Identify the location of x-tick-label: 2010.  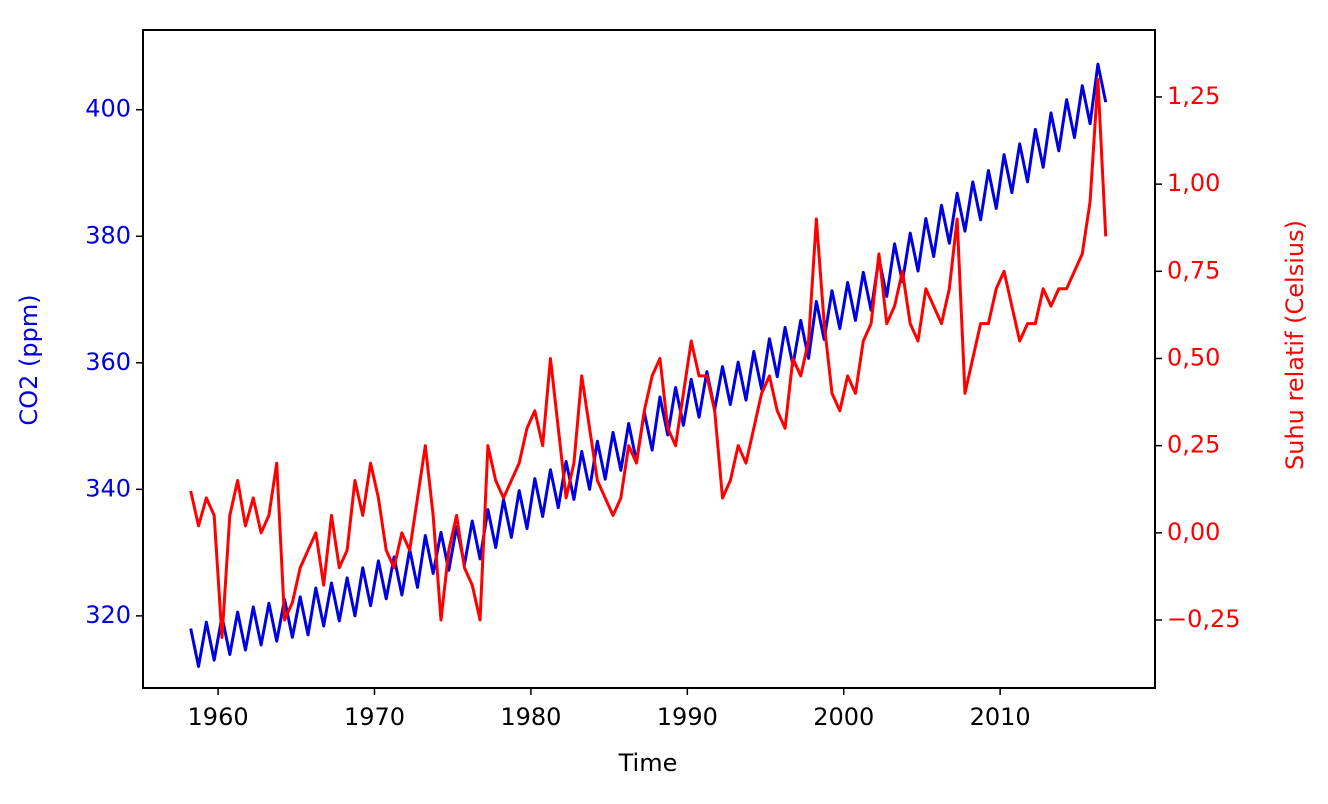
(1000, 717).